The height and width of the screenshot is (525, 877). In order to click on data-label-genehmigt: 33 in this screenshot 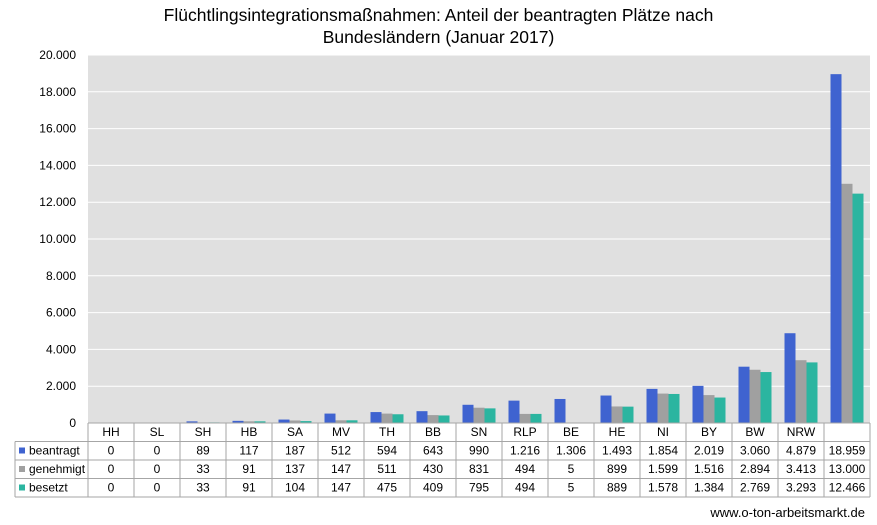, I will do `click(203, 469)`.